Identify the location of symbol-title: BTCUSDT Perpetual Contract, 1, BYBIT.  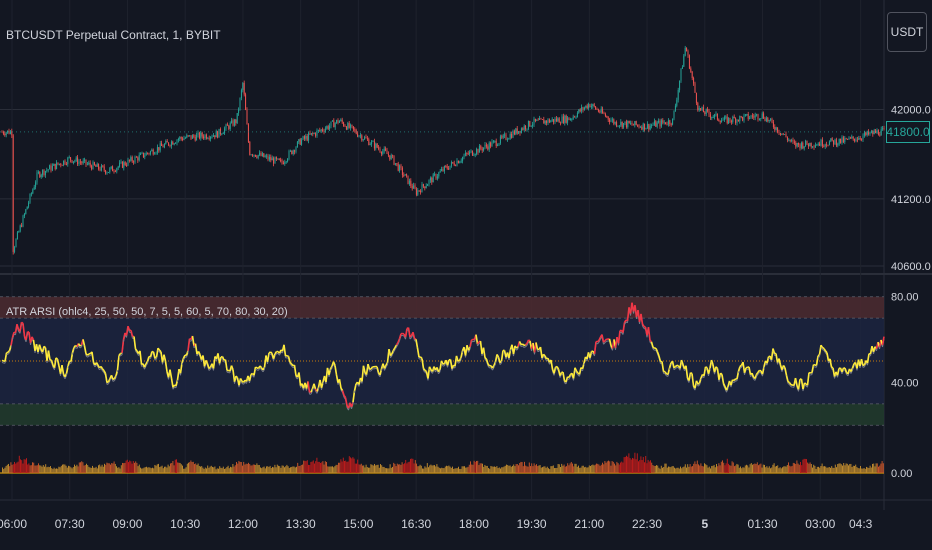
(113, 35).